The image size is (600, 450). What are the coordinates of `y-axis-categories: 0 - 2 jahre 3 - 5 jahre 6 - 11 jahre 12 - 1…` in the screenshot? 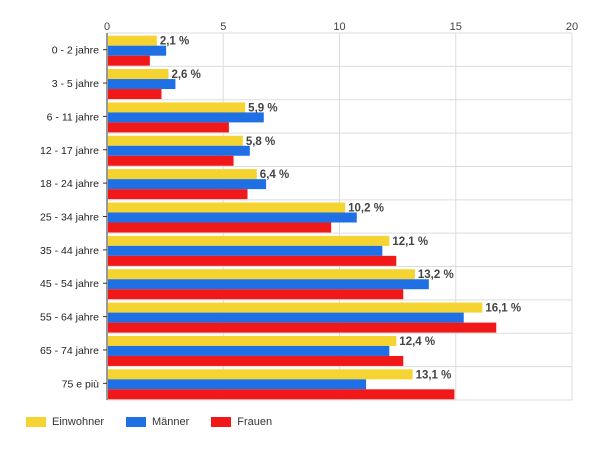 It's located at (73, 217).